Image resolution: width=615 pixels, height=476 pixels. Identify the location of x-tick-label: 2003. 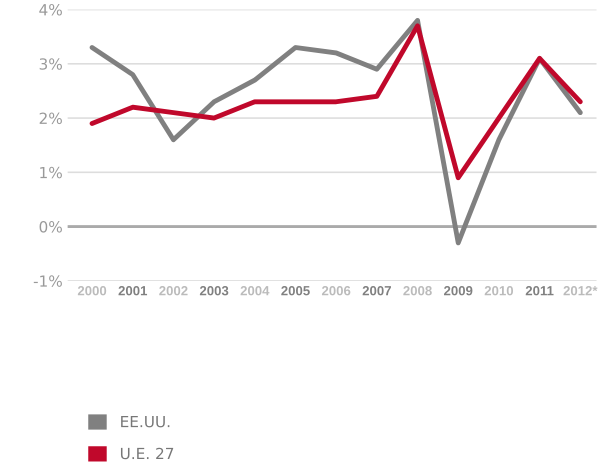
(214, 291).